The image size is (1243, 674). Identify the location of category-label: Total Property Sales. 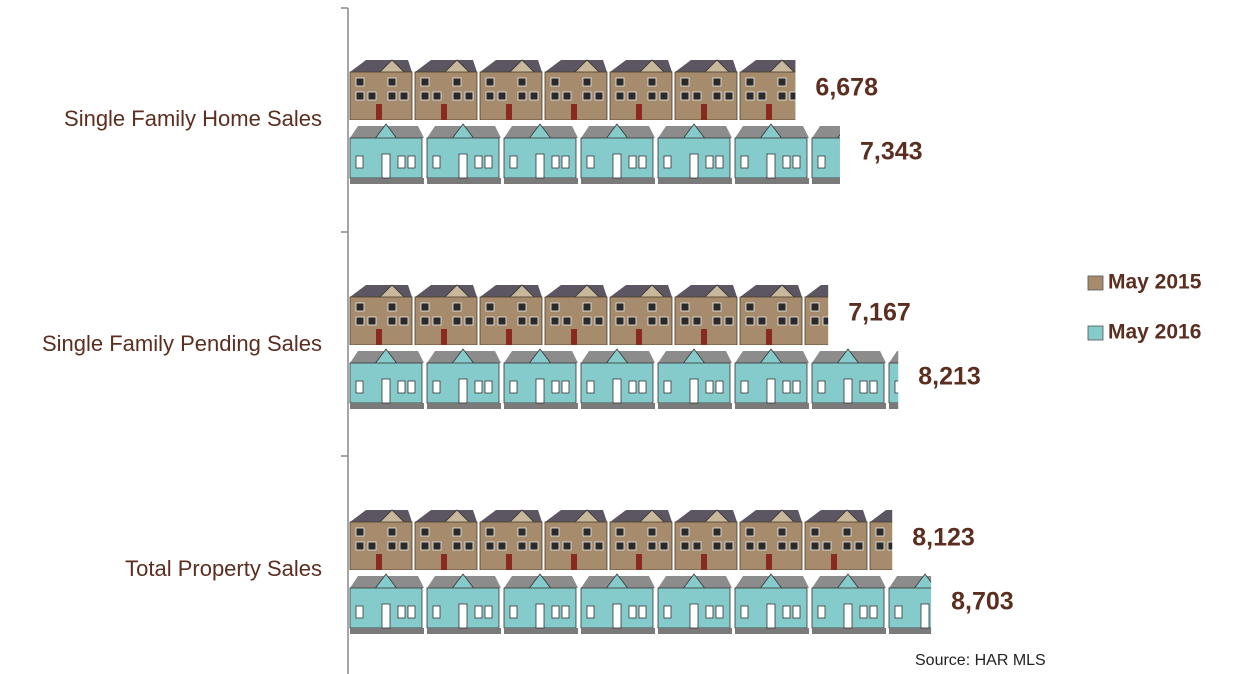
(223, 568).